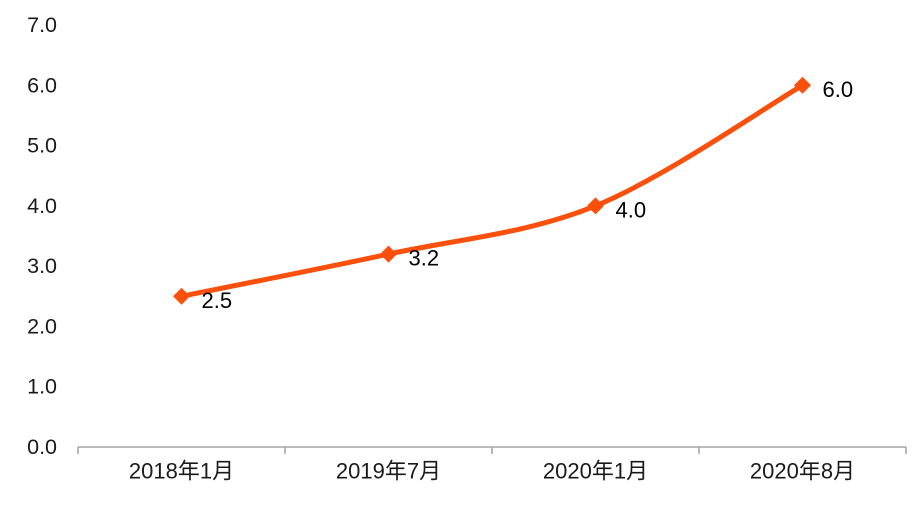 This screenshot has height=505, width=924. What do you see at coordinates (595, 471) in the screenshot?
I see `x-axis-category-label: 2020年1月` at bounding box center [595, 471].